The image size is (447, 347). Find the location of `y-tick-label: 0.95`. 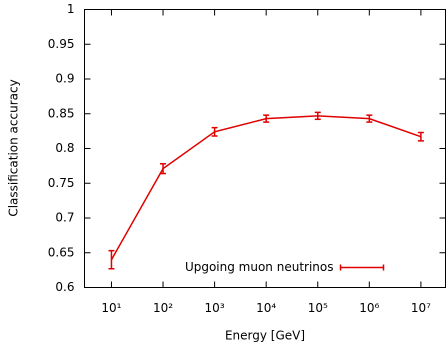

y-tick-label: 0.95 is located at coordinates (61, 44).